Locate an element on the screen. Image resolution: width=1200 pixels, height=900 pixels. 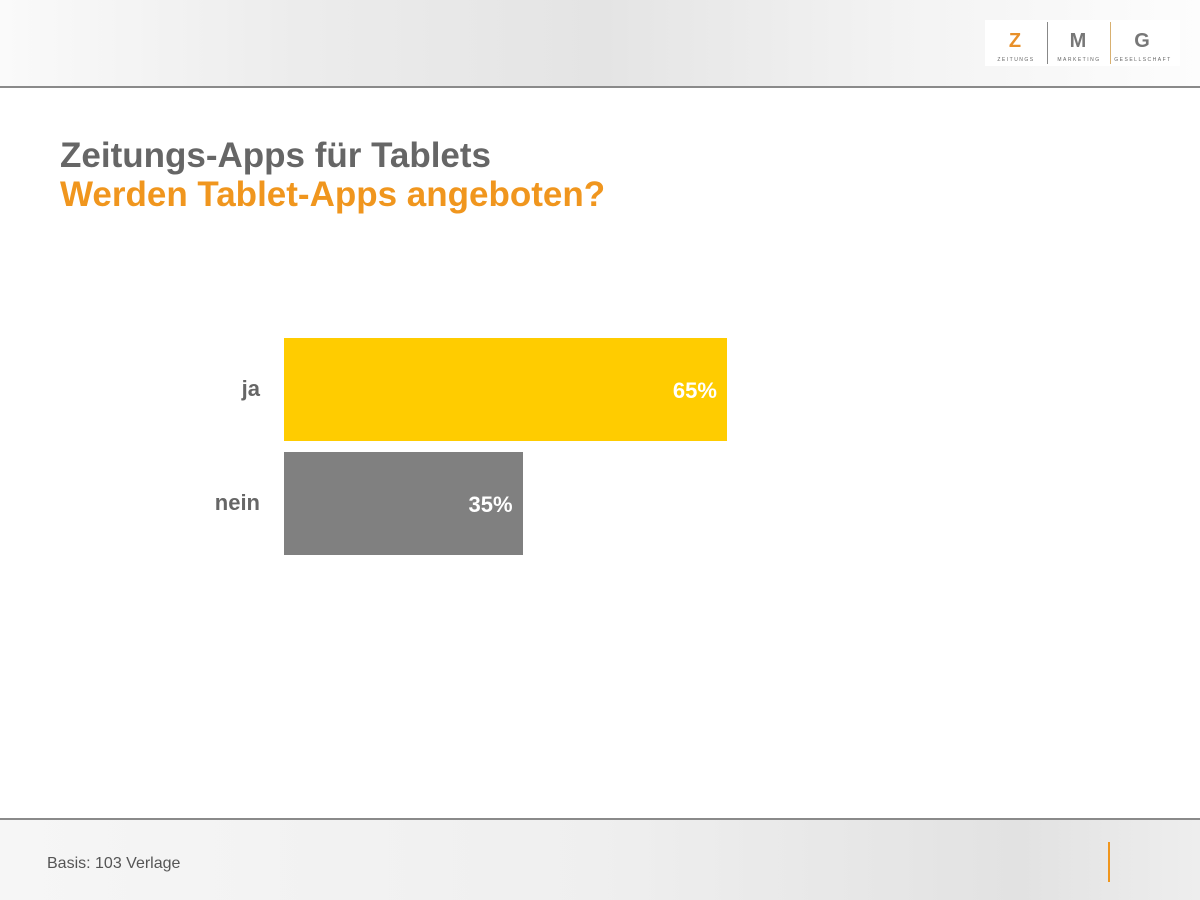
logo-subtext: MARKETING is located at coordinates (1079, 60).